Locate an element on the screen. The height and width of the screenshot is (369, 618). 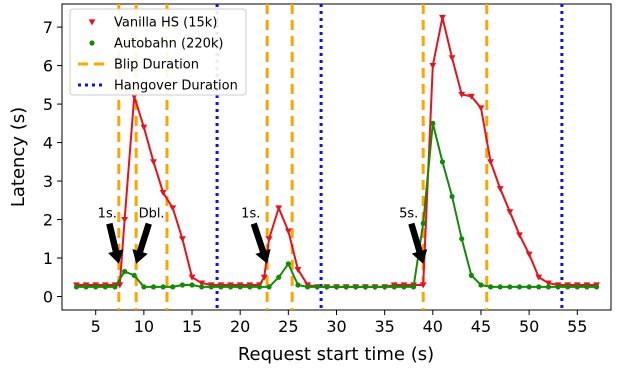
y-tick-label: 1 is located at coordinates (48, 258).